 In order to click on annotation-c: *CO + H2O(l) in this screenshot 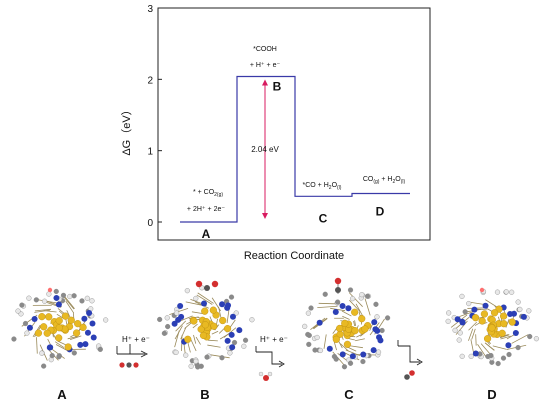, I will do `click(322, 186)`.